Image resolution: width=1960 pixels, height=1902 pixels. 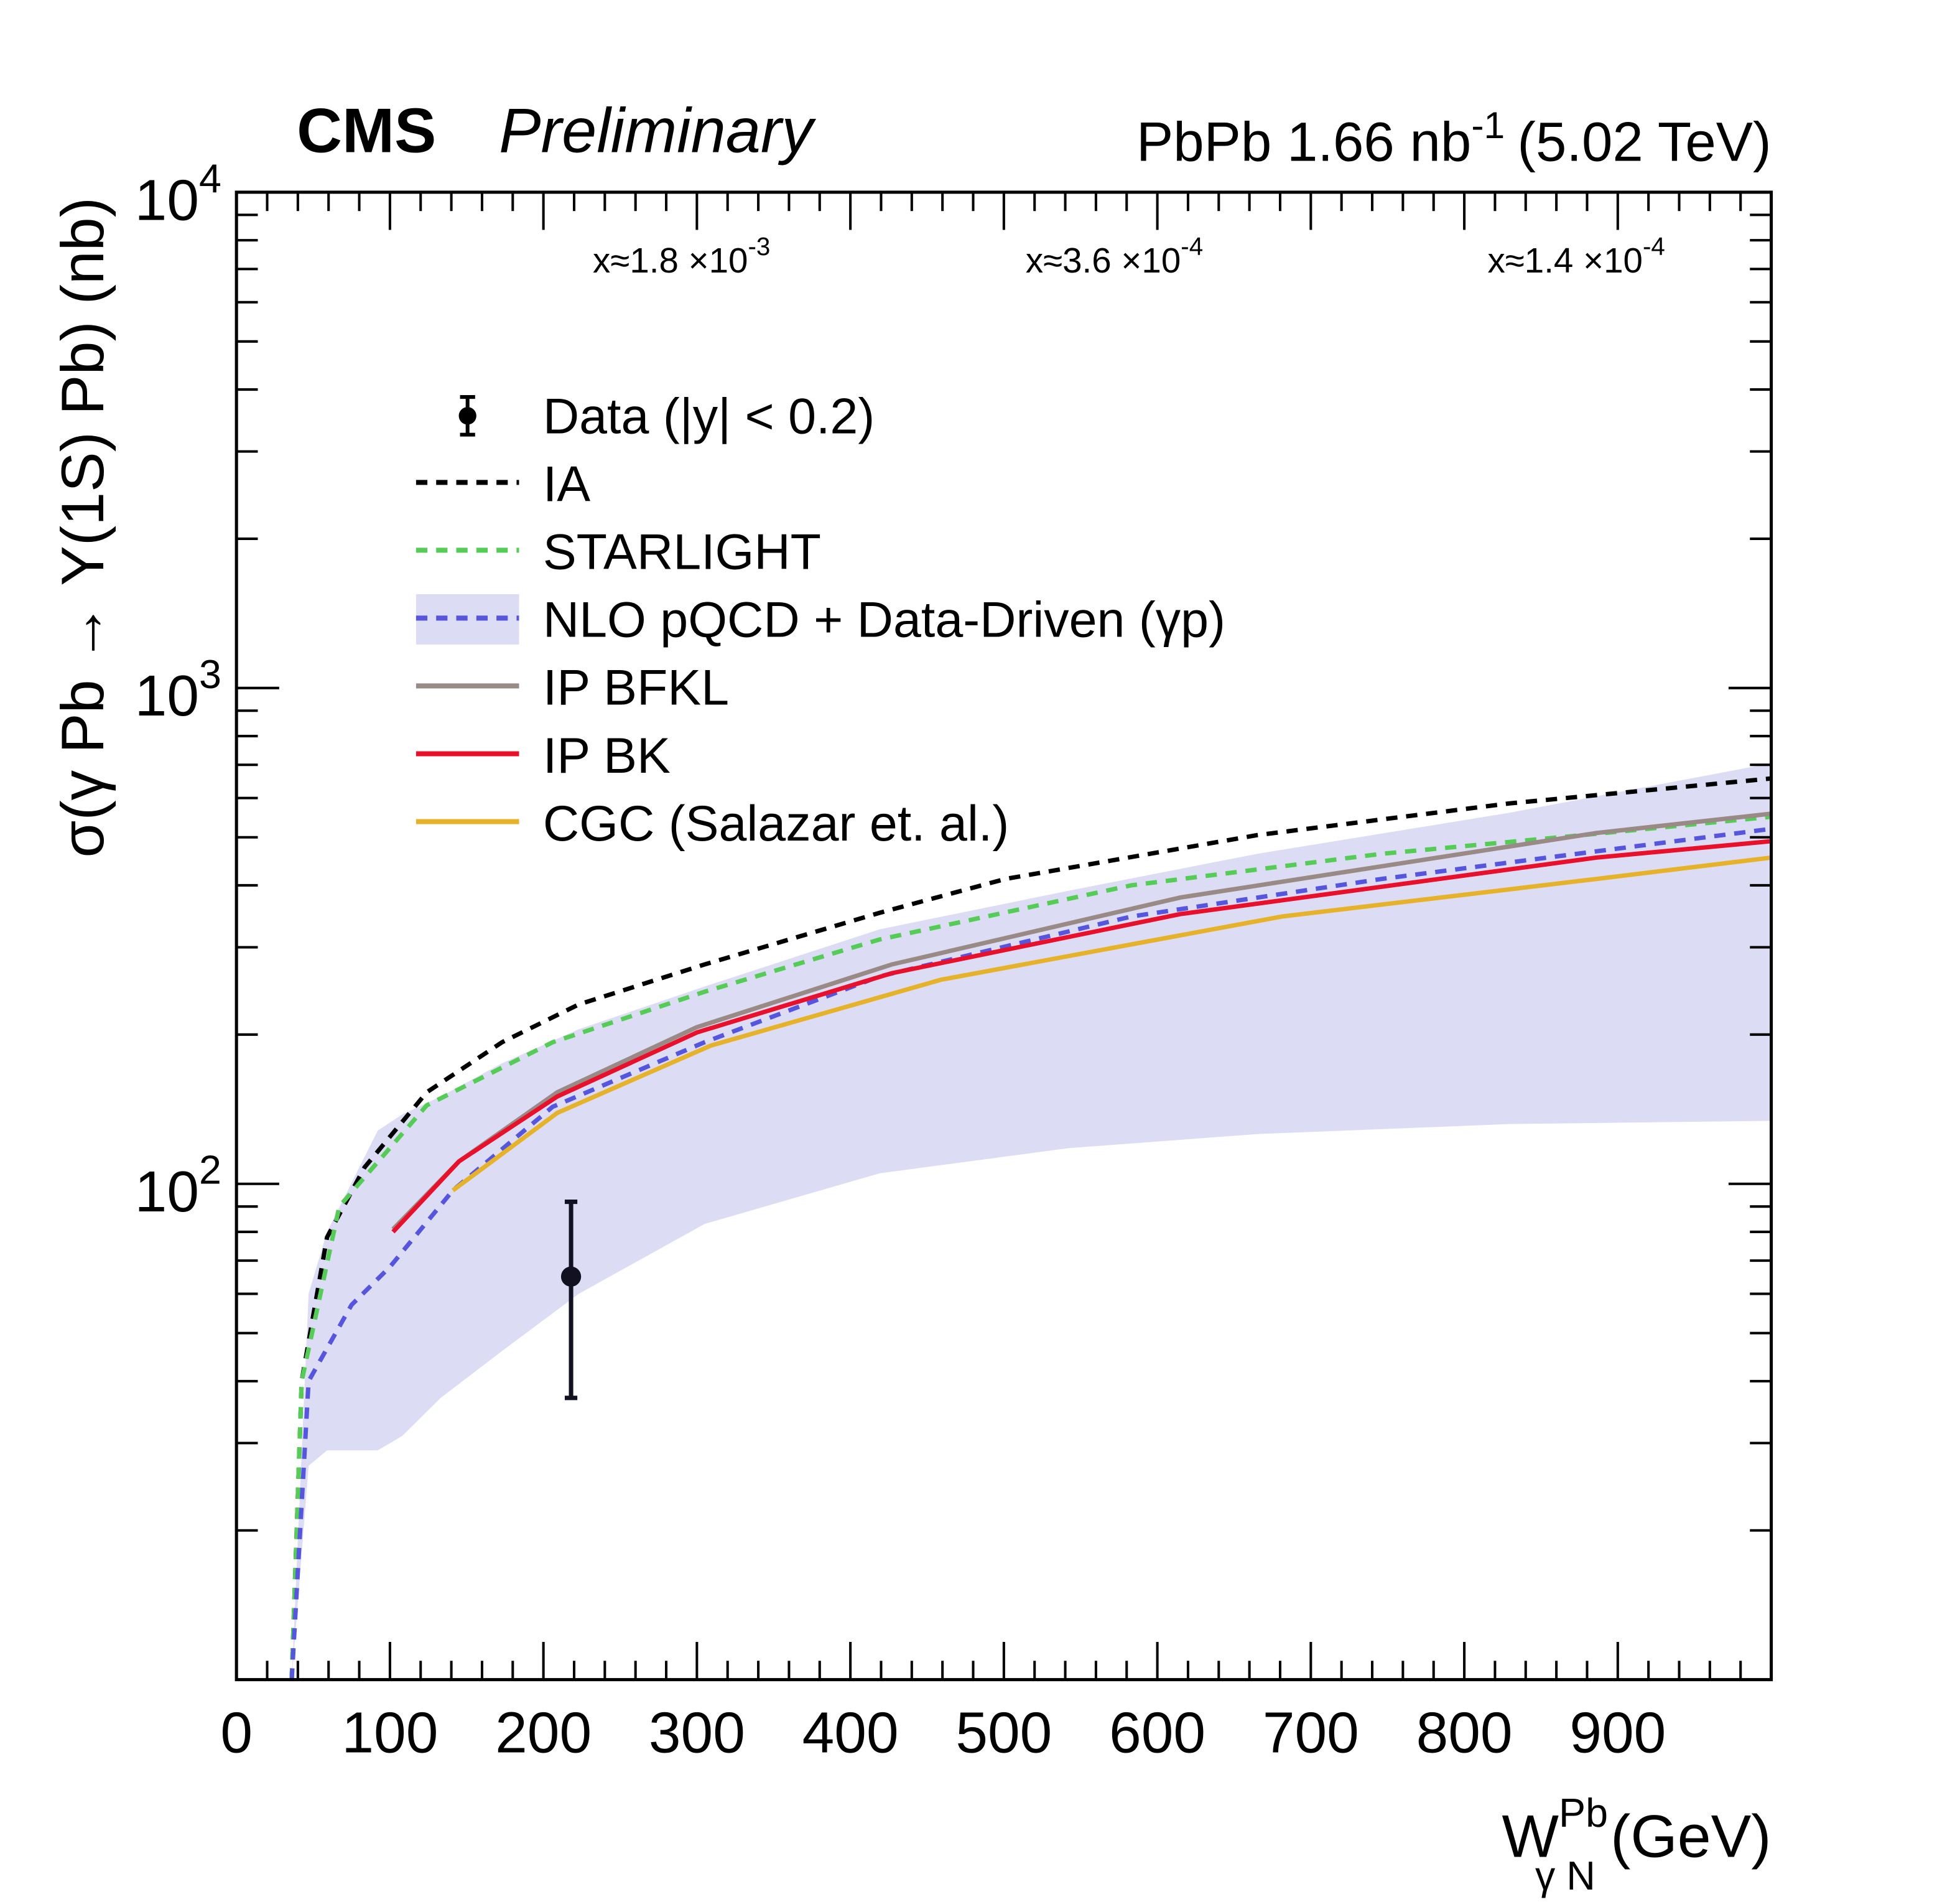 What do you see at coordinates (681, 256) in the screenshot?
I see `x-value-annotation: x≈1.8 ×10-3` at bounding box center [681, 256].